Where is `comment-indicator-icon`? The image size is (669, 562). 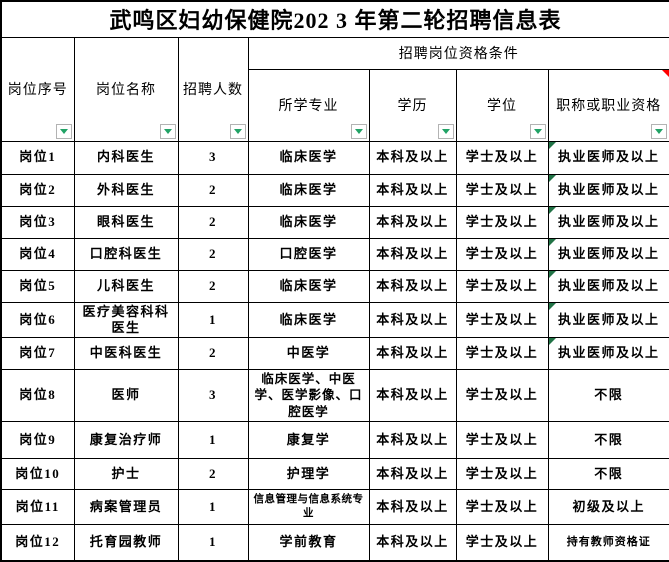 comment-indicator-icon is located at coordinates (665, 73).